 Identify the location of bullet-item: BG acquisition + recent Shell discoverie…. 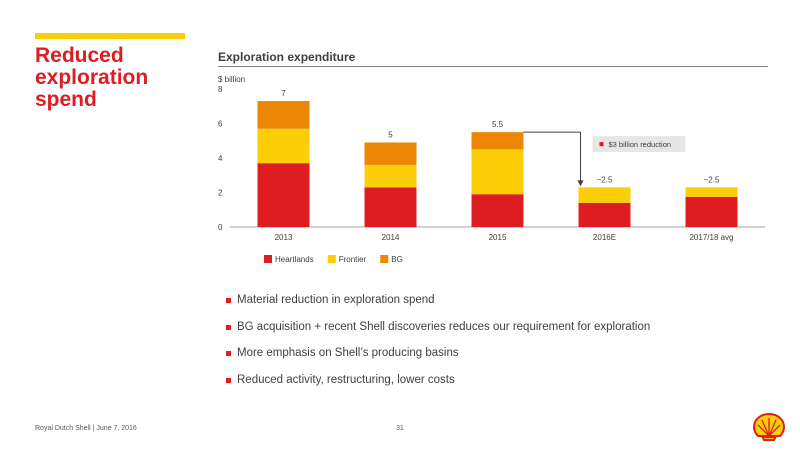
(438, 332).